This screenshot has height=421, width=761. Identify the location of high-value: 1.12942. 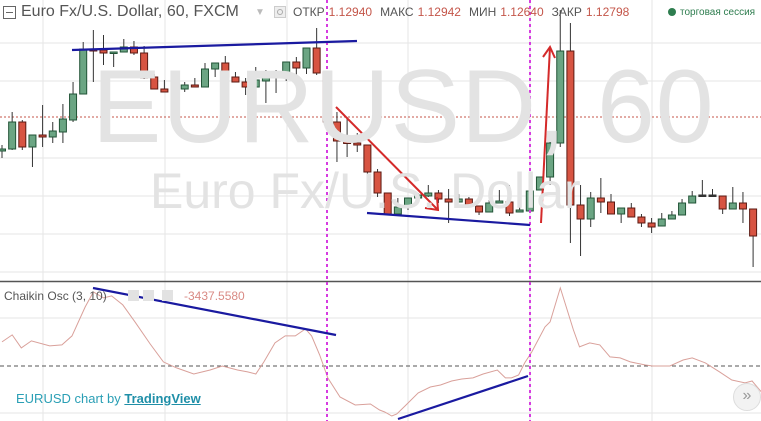
(439, 12).